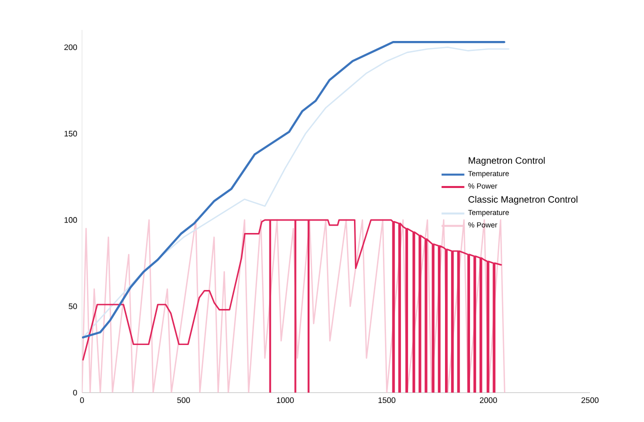 The width and height of the screenshot is (644, 422). I want to click on annotation: Classic Magnetron Control, so click(523, 200).